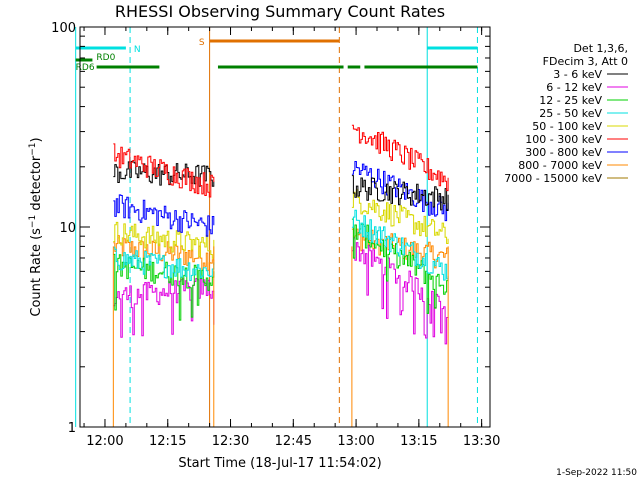  Describe the element at coordinates (570, 100) in the screenshot. I see `legend-entry: 12 - 25 keV` at that location.